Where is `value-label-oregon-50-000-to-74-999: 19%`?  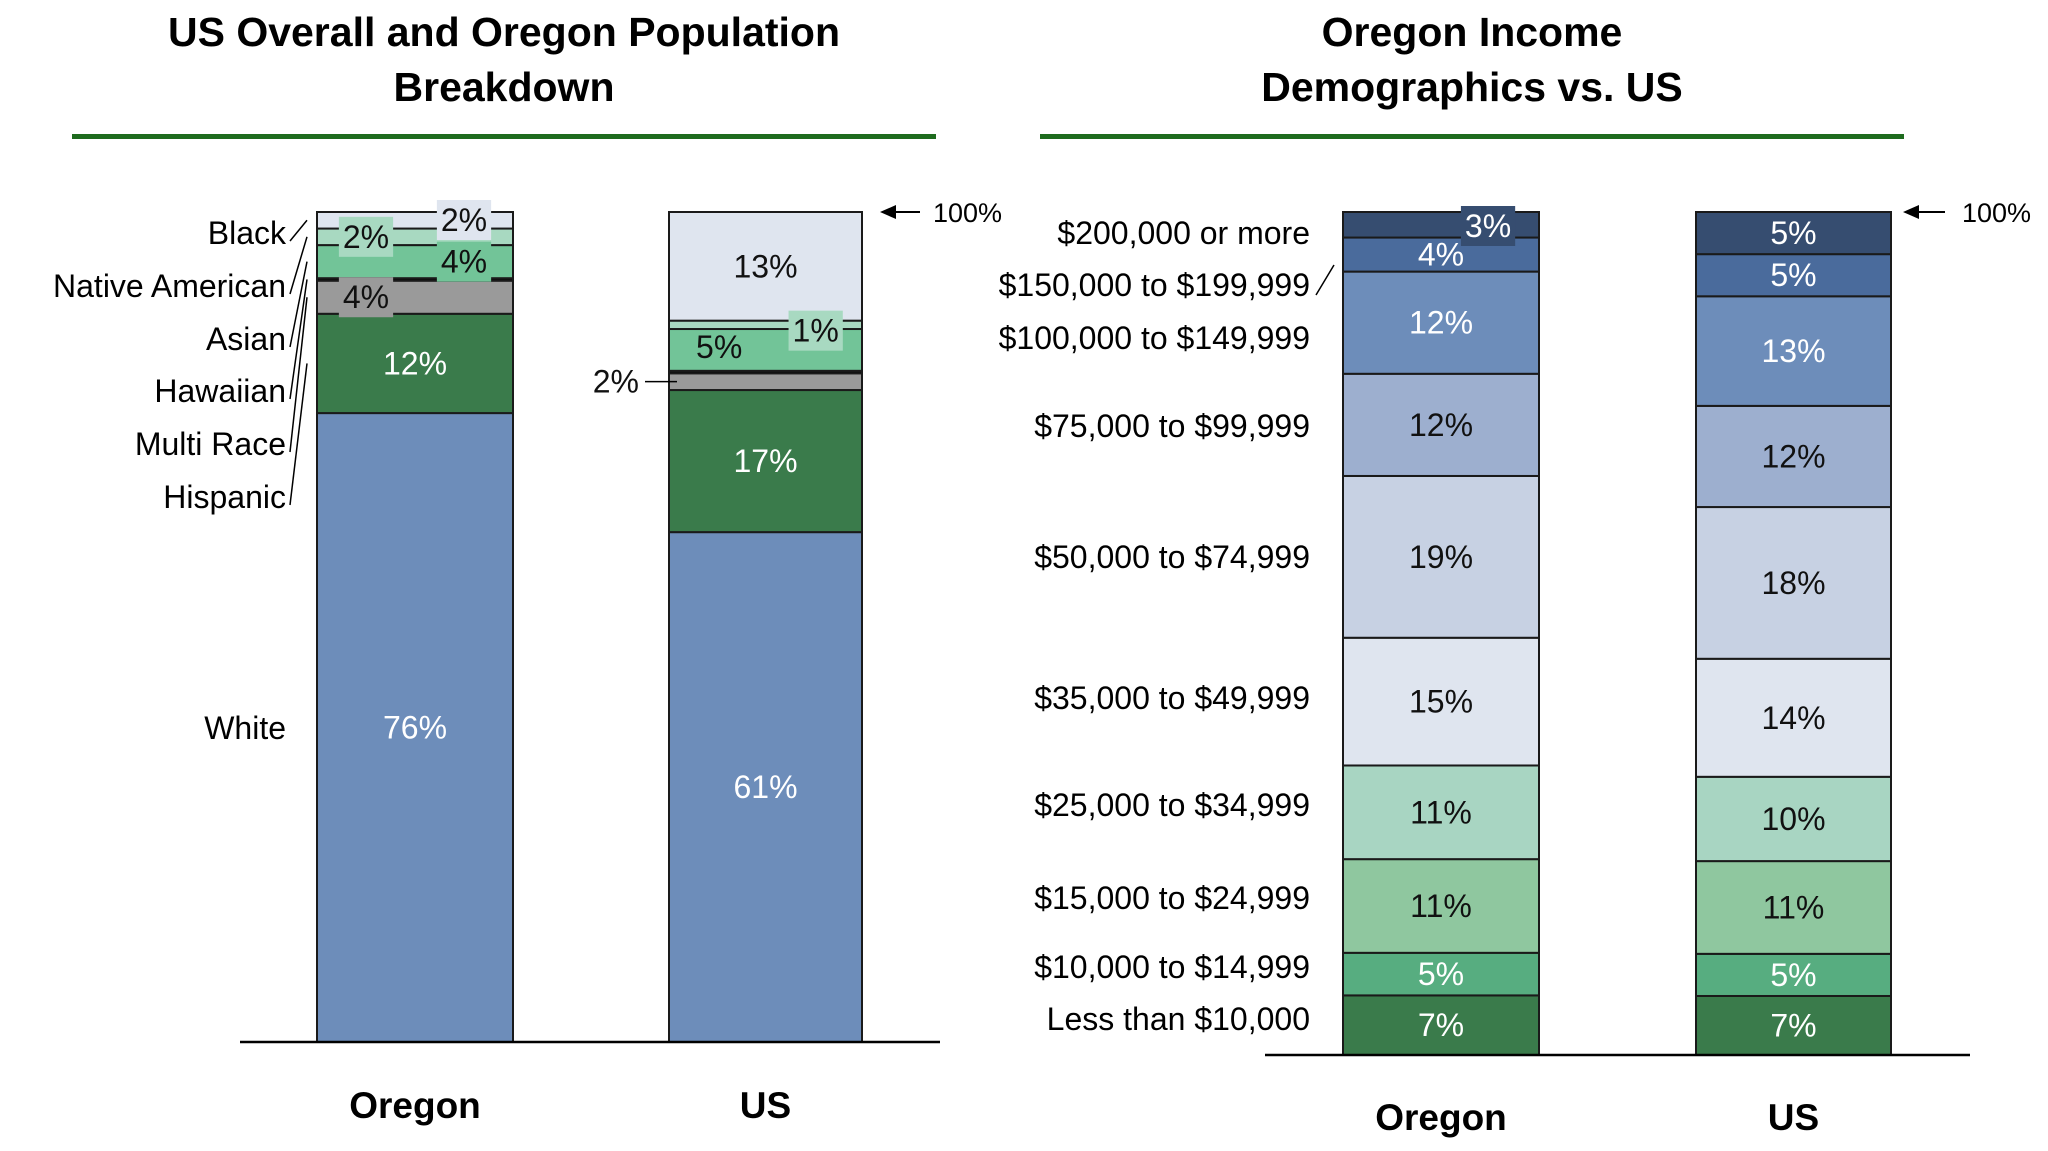 value-label-oregon-50-000-to-74-999: 19% is located at coordinates (1441, 557).